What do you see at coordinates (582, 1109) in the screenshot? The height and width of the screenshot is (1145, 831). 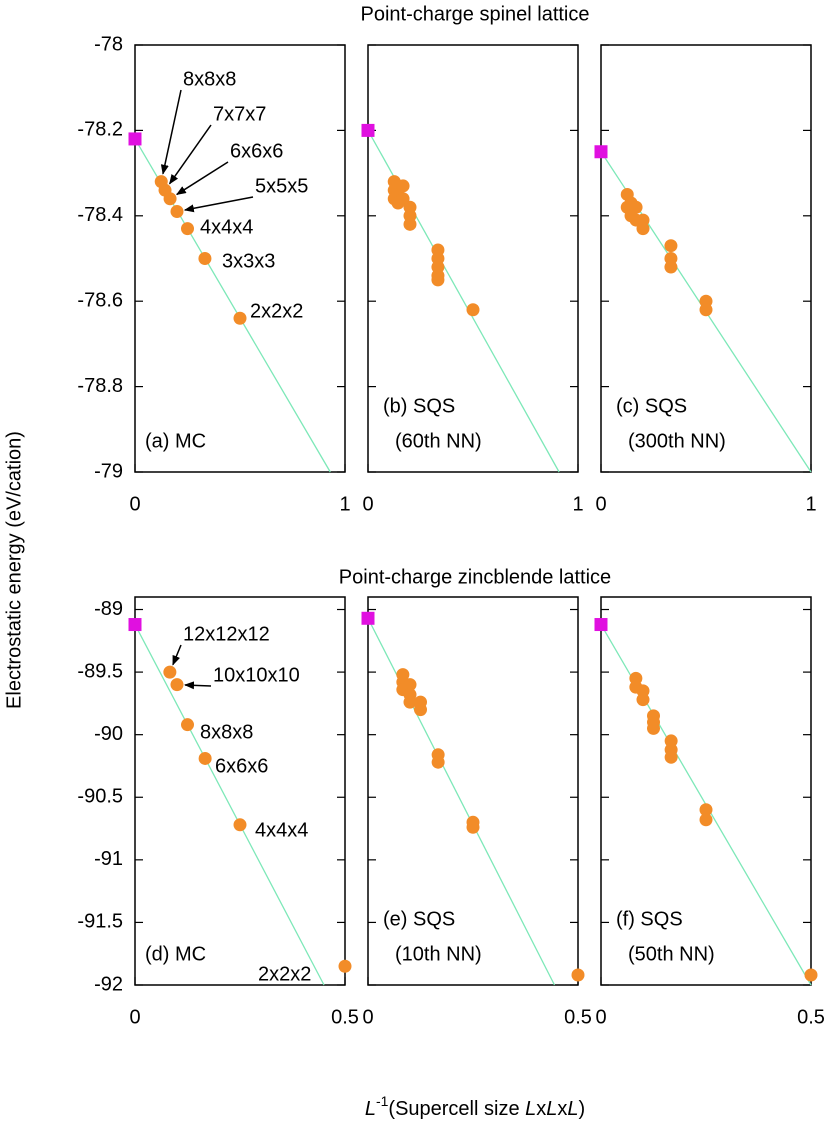 I see `x-label-part: )` at bounding box center [582, 1109].